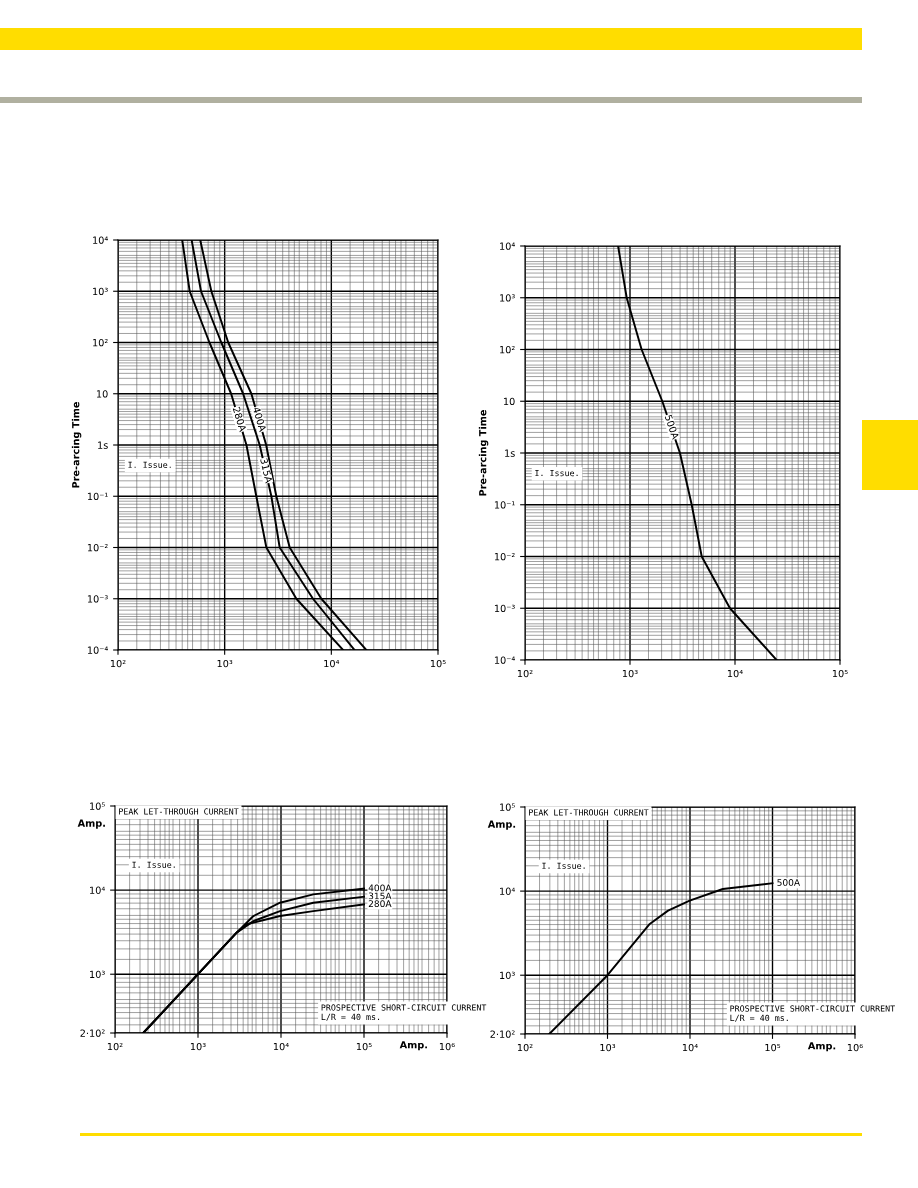 This screenshot has height=1188, width=918. What do you see at coordinates (788, 882) in the screenshot?
I see `series-label: 500A` at bounding box center [788, 882].